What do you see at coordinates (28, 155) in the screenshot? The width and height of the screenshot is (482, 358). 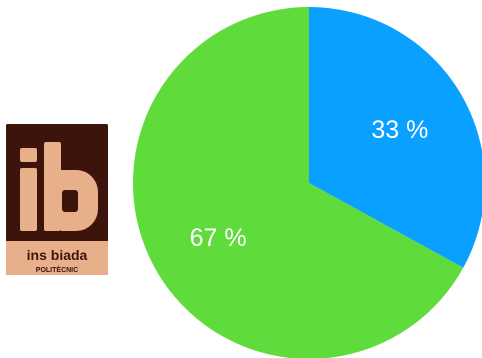 I see `logo-i-dot` at bounding box center [28, 155].